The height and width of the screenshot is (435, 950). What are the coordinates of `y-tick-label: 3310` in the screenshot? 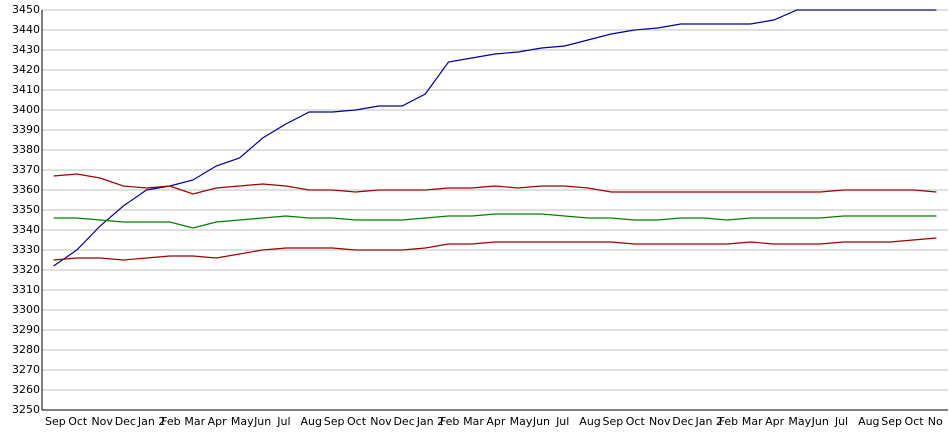 It's located at (26, 289).